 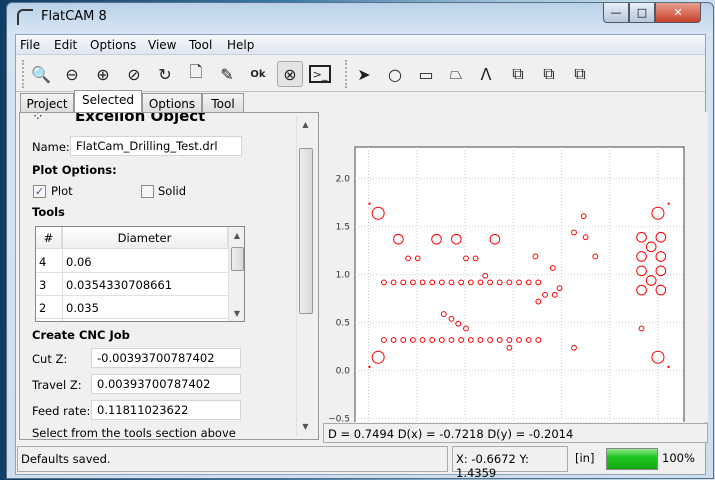 What do you see at coordinates (43, 262) in the screenshot?
I see `tool-number: 4` at bounding box center [43, 262].